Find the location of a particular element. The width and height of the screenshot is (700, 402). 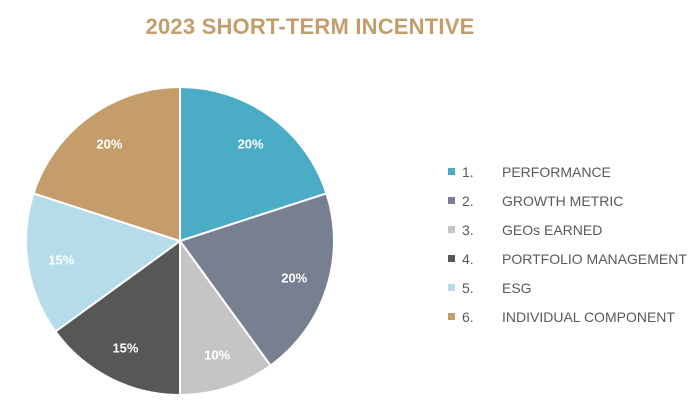

legend-item-4: 4. PORTFOLIO MANAGEMENT is located at coordinates (567, 258).